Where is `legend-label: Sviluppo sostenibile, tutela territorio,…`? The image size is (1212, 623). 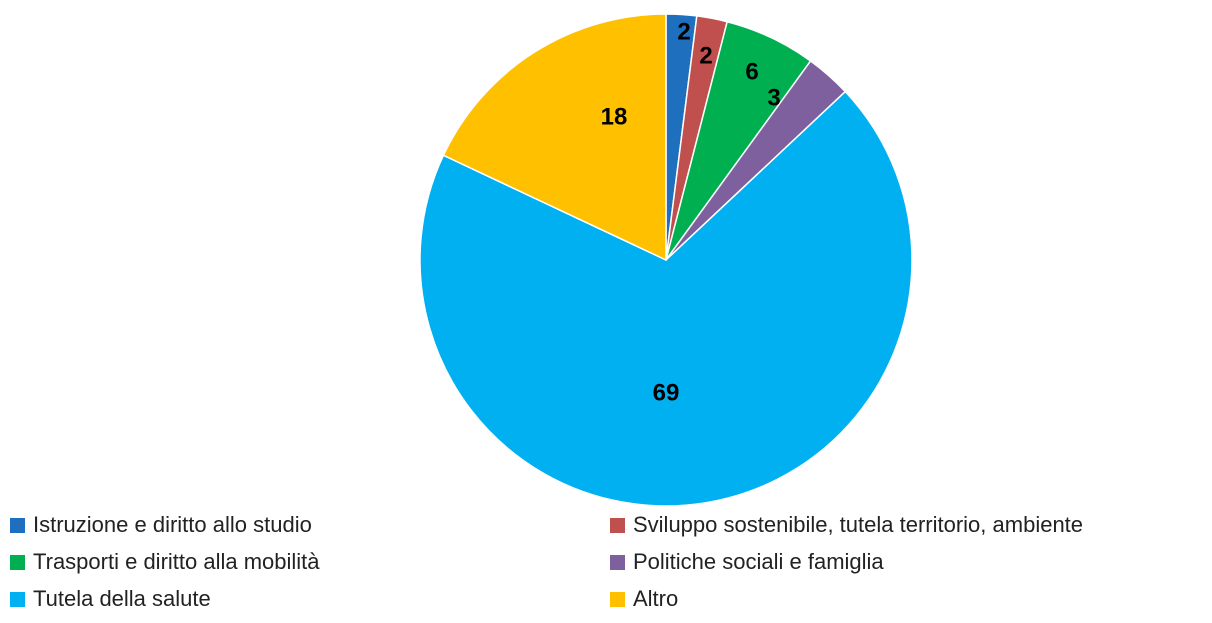
legend-label: Sviluppo sostenibile, tutela territorio,… is located at coordinates (858, 524).